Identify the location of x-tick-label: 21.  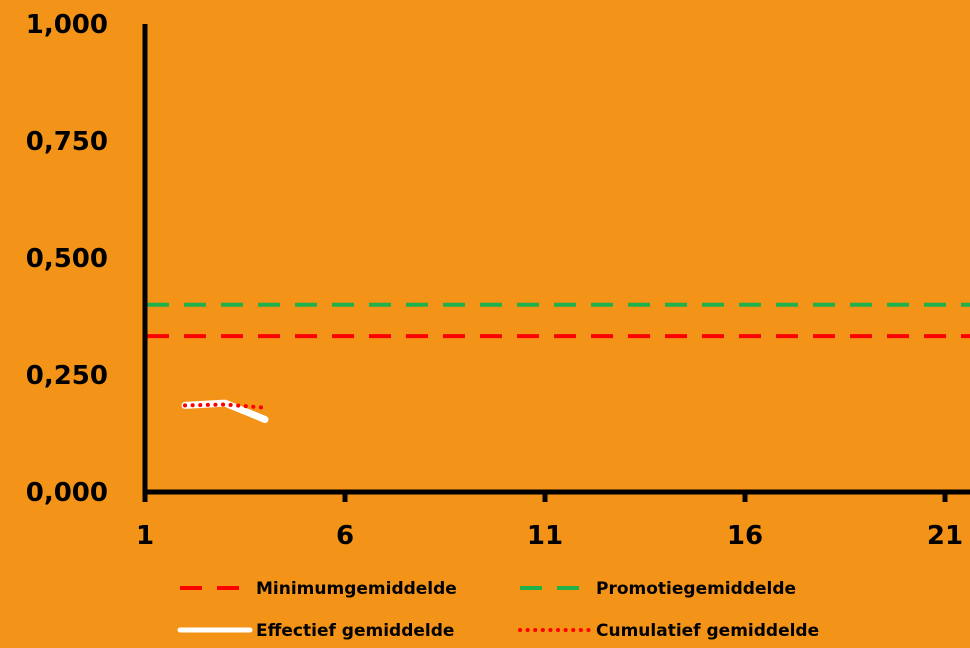
(945, 536).